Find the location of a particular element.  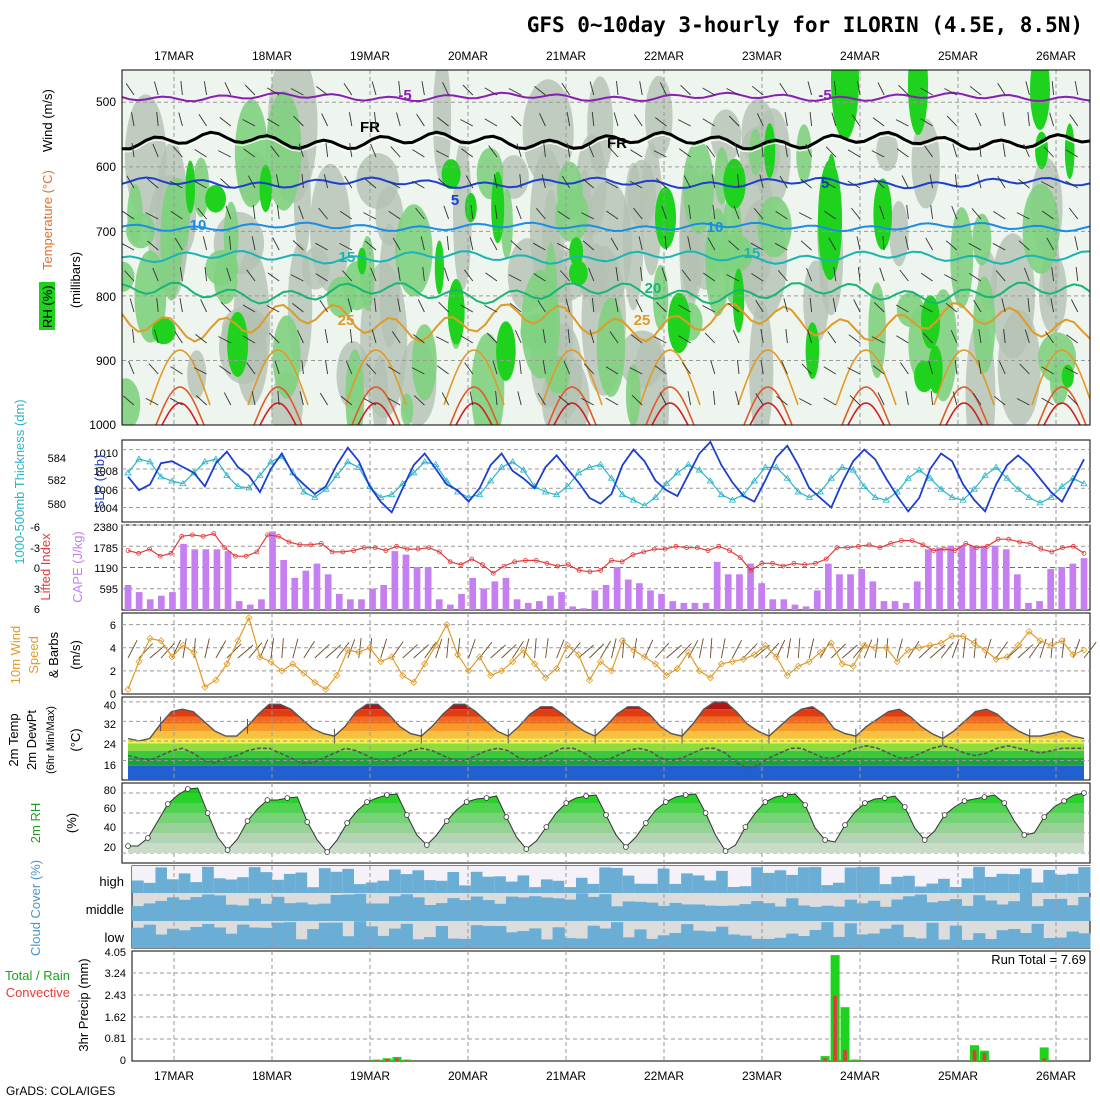

isotherm-label: 10 is located at coordinates (715, 227).